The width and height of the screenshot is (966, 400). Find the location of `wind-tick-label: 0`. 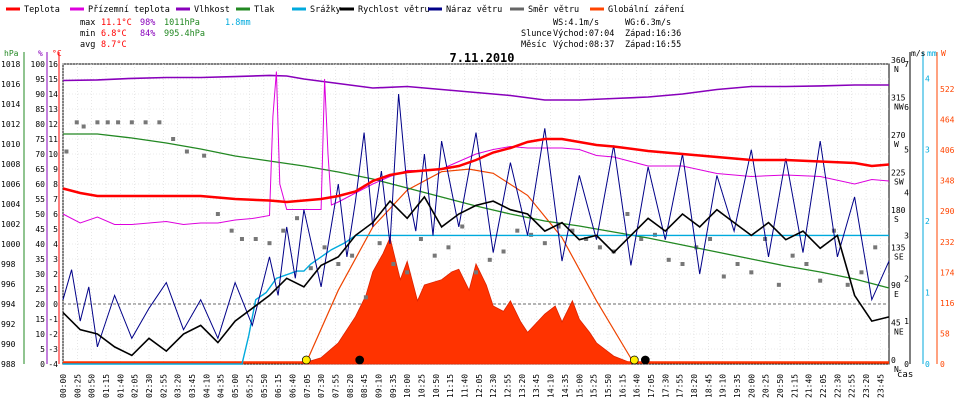

wind-tick-label: 0 is located at coordinates (906, 364).